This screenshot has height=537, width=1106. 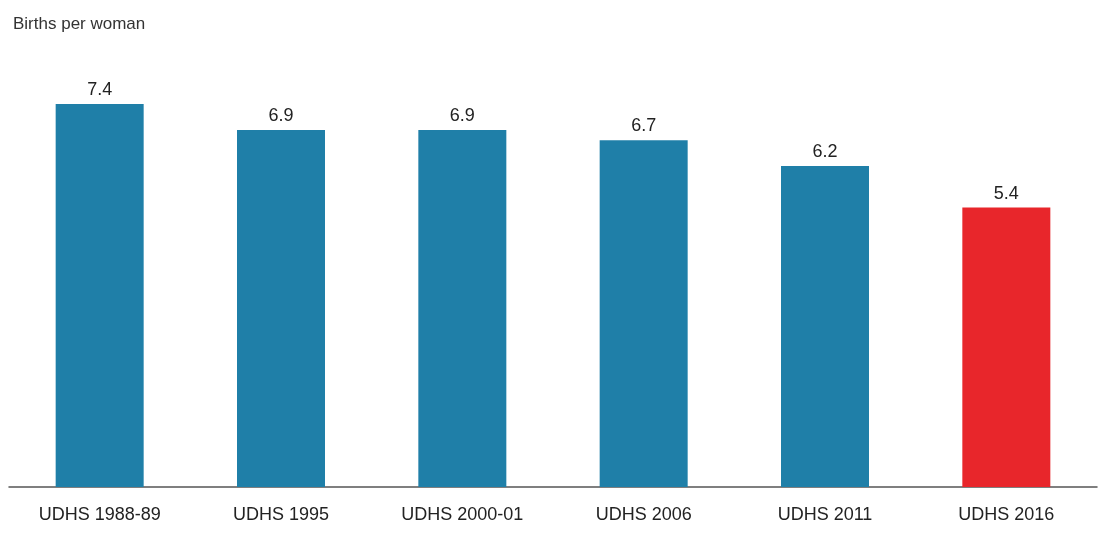 What do you see at coordinates (643, 514) in the screenshot?
I see `x-tick-label: UDHS 2006` at bounding box center [643, 514].